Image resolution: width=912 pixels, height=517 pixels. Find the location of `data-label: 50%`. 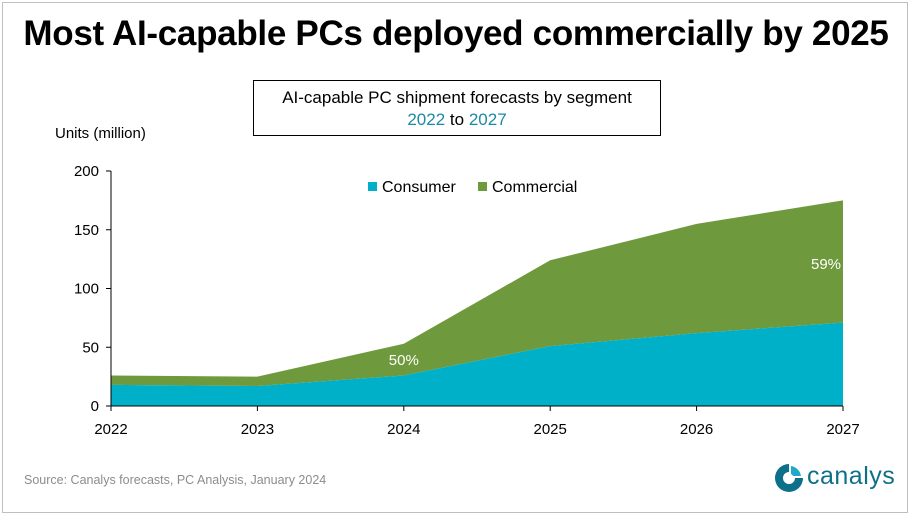

data-label: 50% is located at coordinates (404, 360).